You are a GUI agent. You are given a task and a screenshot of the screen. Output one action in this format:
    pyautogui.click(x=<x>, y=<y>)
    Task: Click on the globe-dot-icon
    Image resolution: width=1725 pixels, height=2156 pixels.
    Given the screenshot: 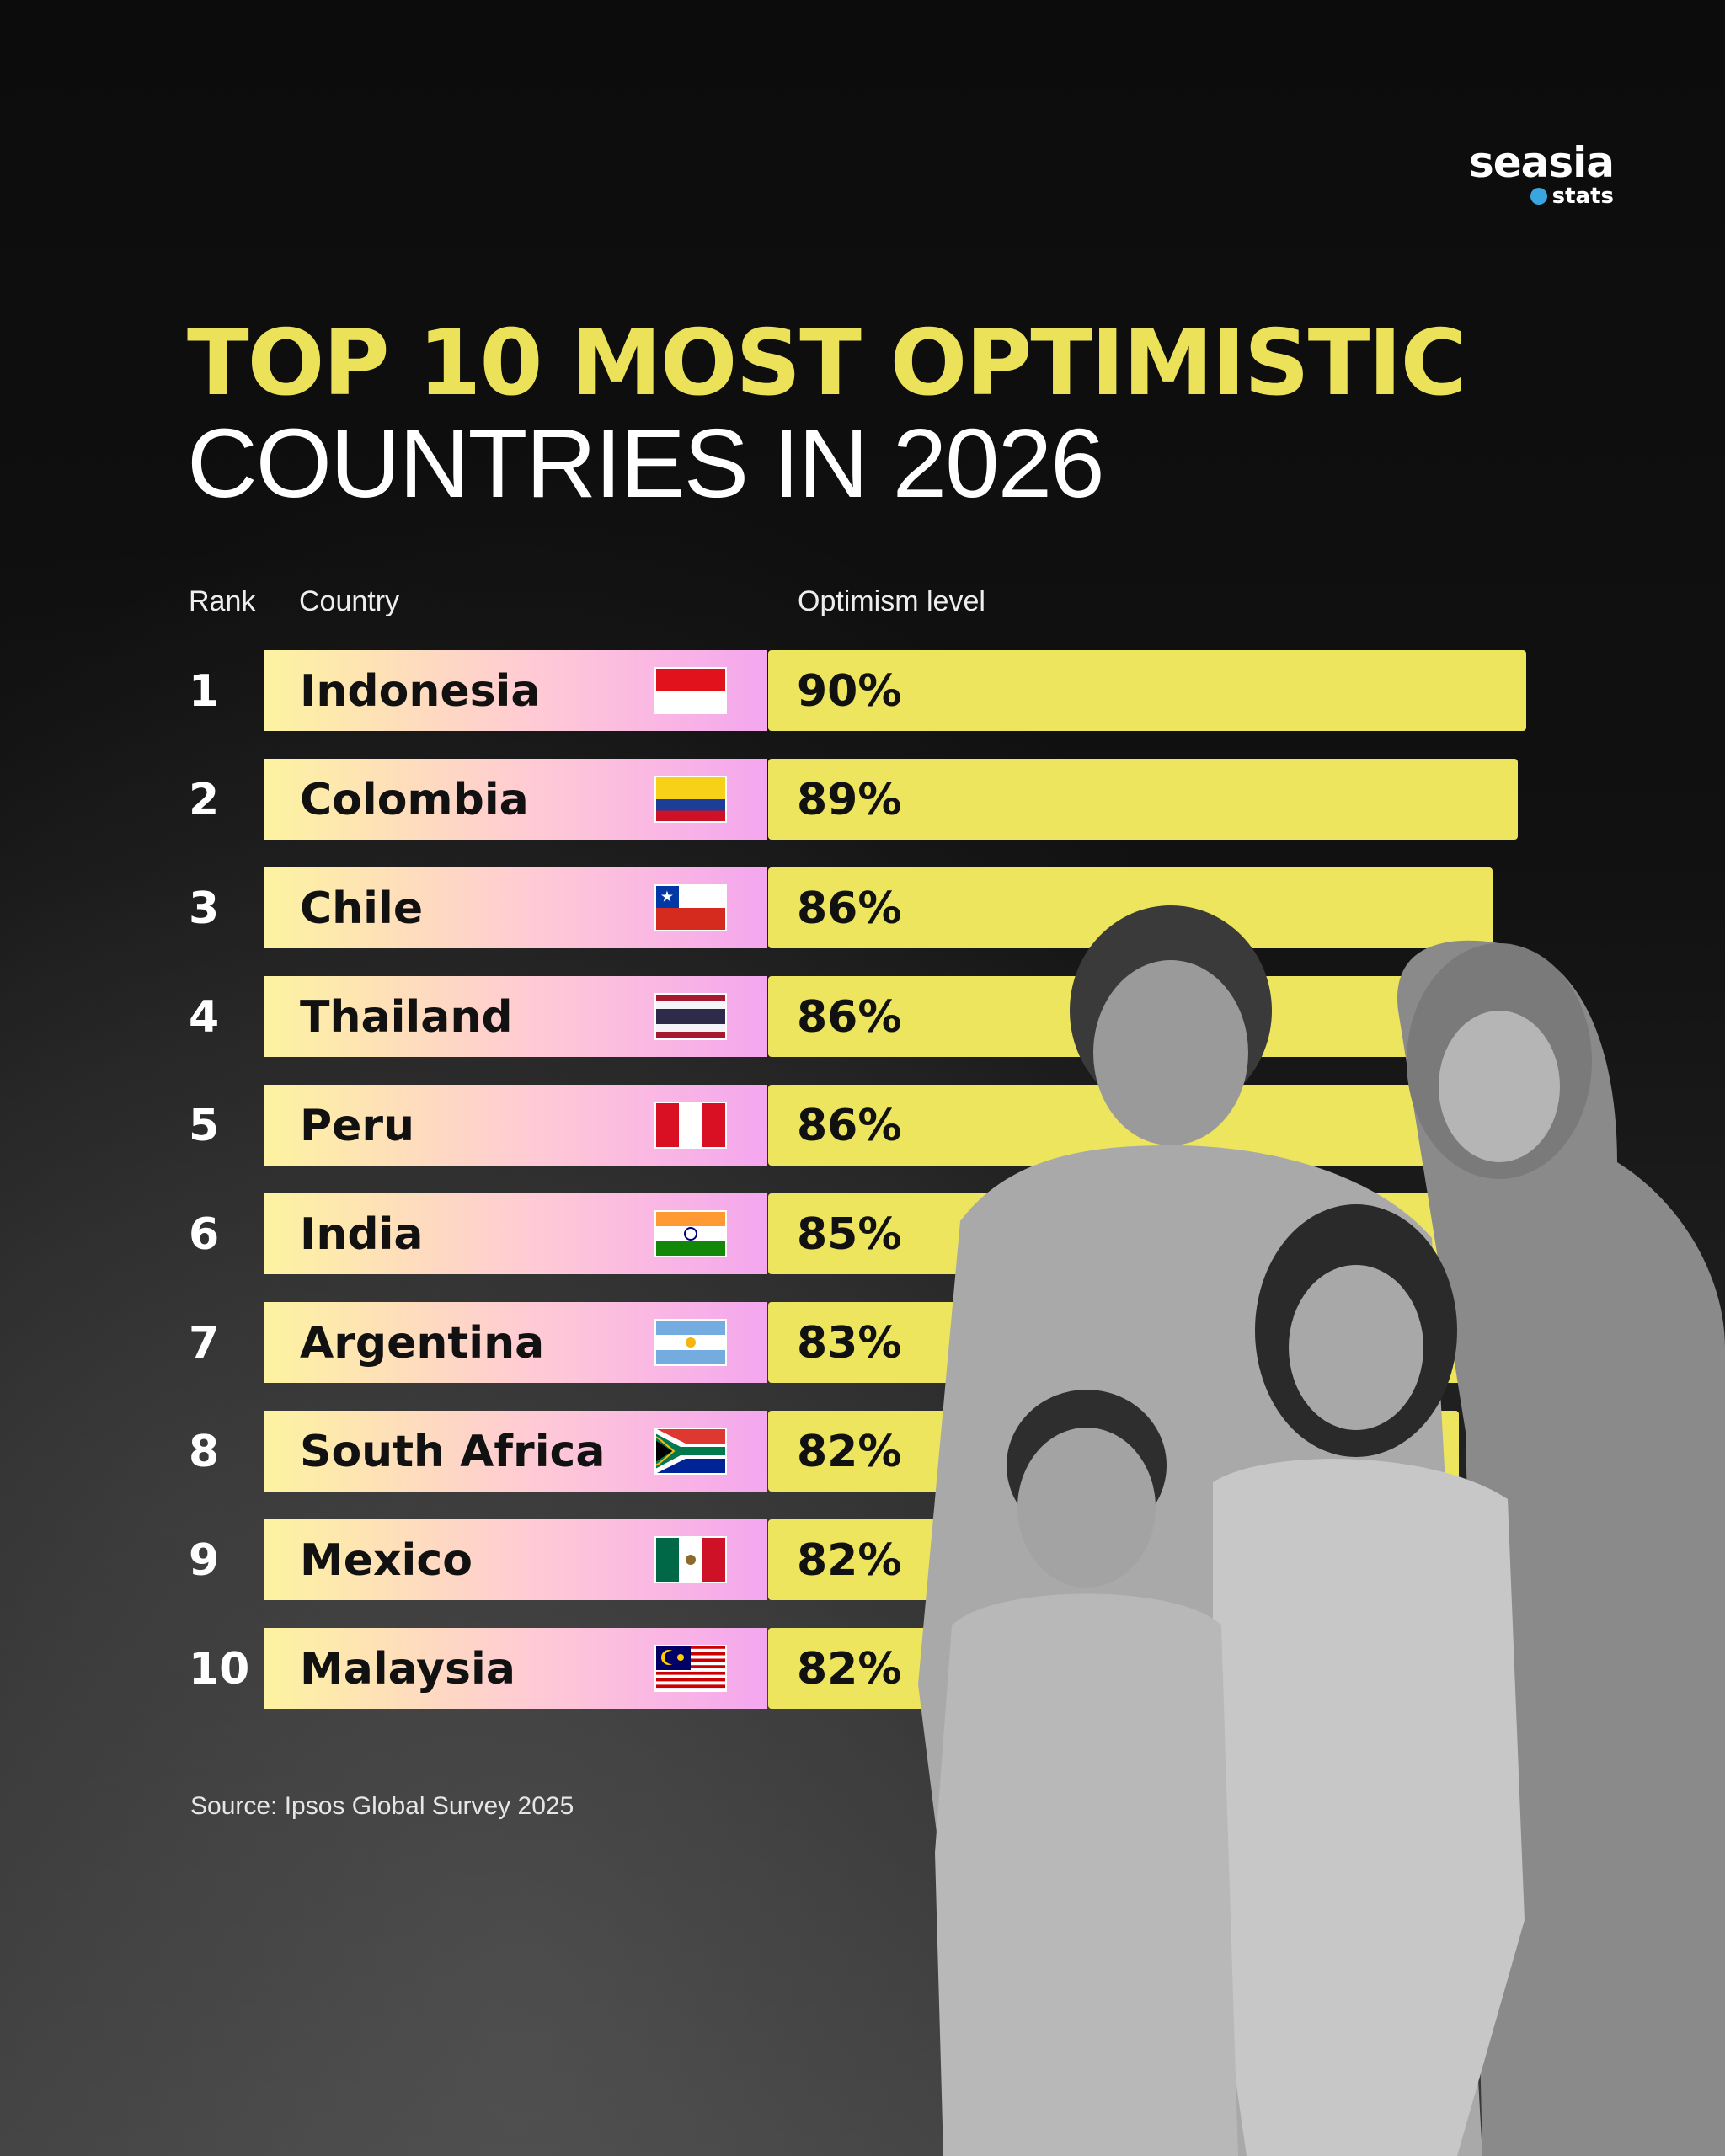 What is the action you would take?
    pyautogui.click(x=1538, y=196)
    